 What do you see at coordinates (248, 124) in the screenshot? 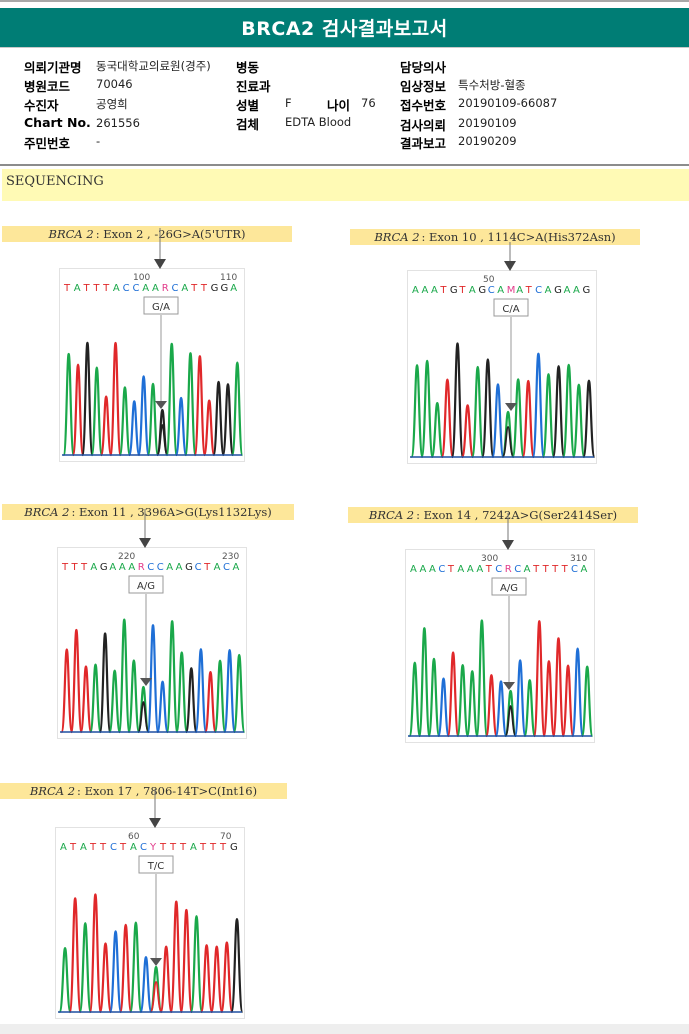
I see `specimen-label: 검체` at bounding box center [248, 124].